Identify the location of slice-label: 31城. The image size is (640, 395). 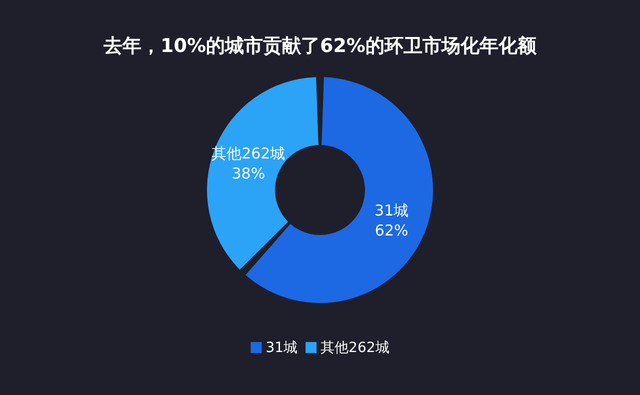
(391, 210).